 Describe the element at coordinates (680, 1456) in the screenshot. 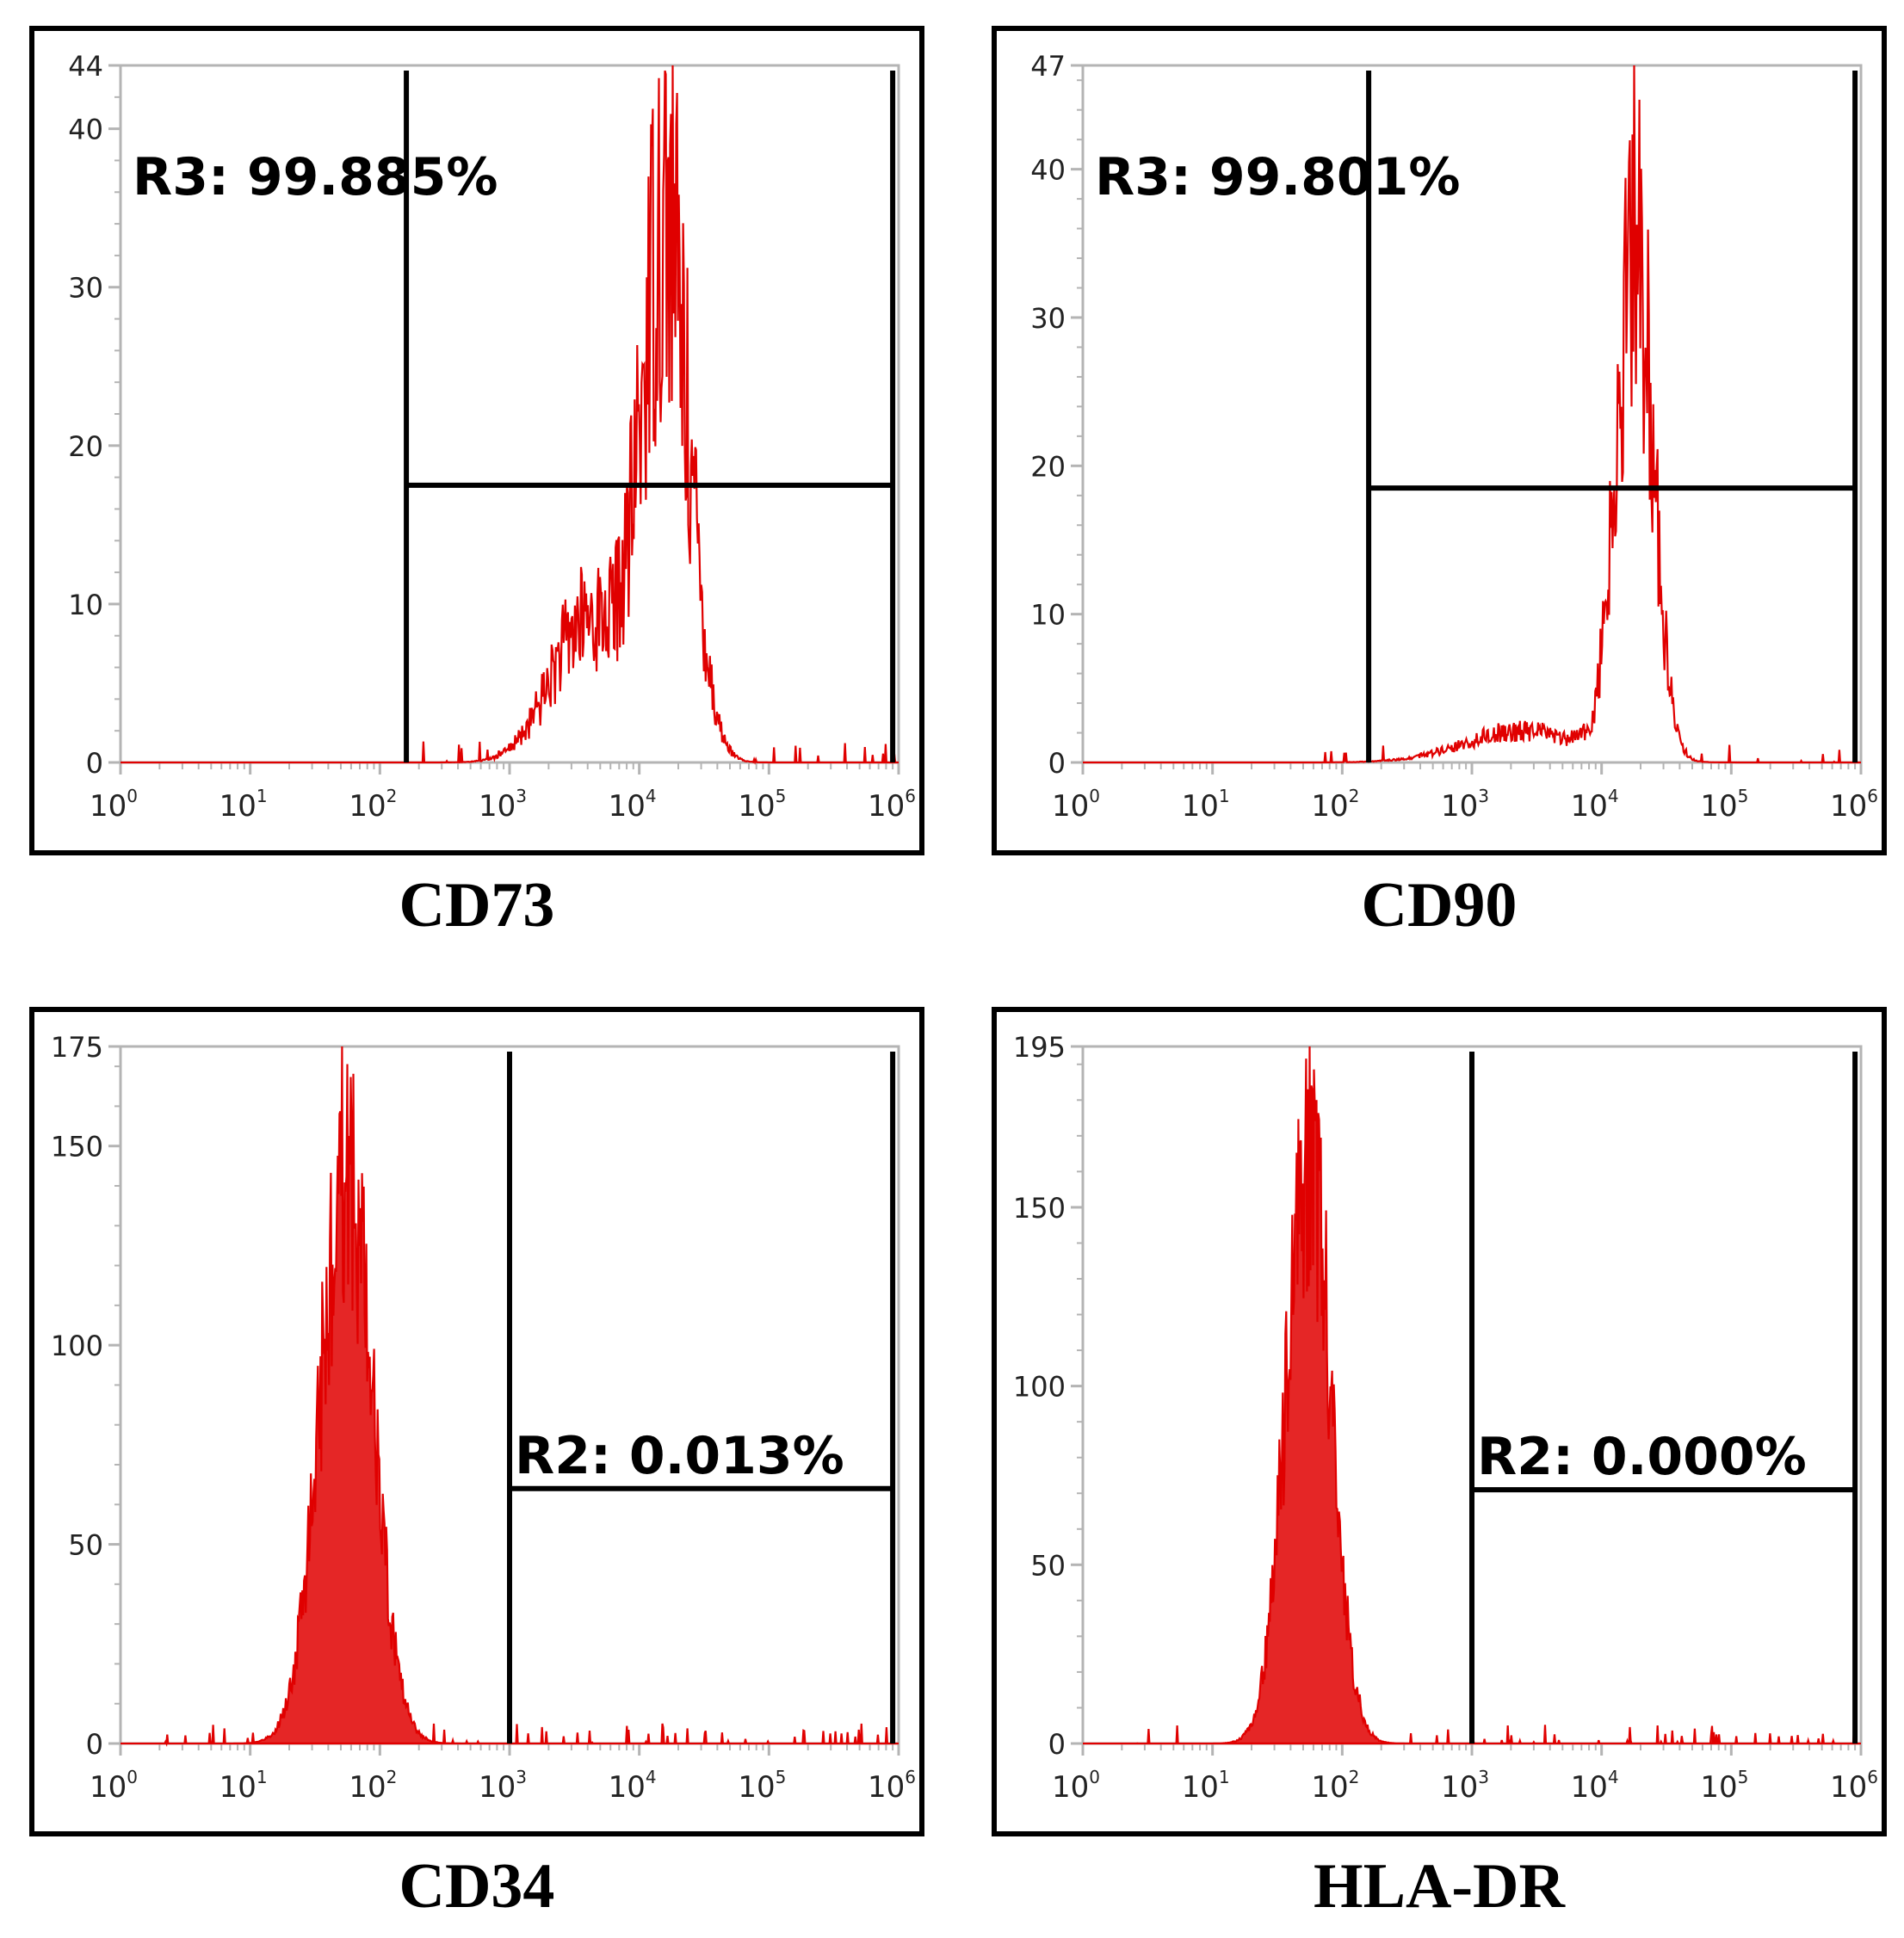

I see `gate-label: R2: 0.013%` at that location.